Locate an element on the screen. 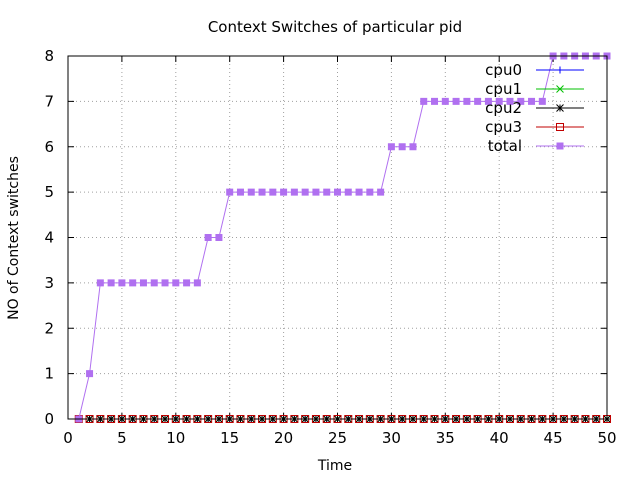 Image resolution: width=640 pixels, height=480 pixels. y-tick-label: 5 is located at coordinates (49, 192).